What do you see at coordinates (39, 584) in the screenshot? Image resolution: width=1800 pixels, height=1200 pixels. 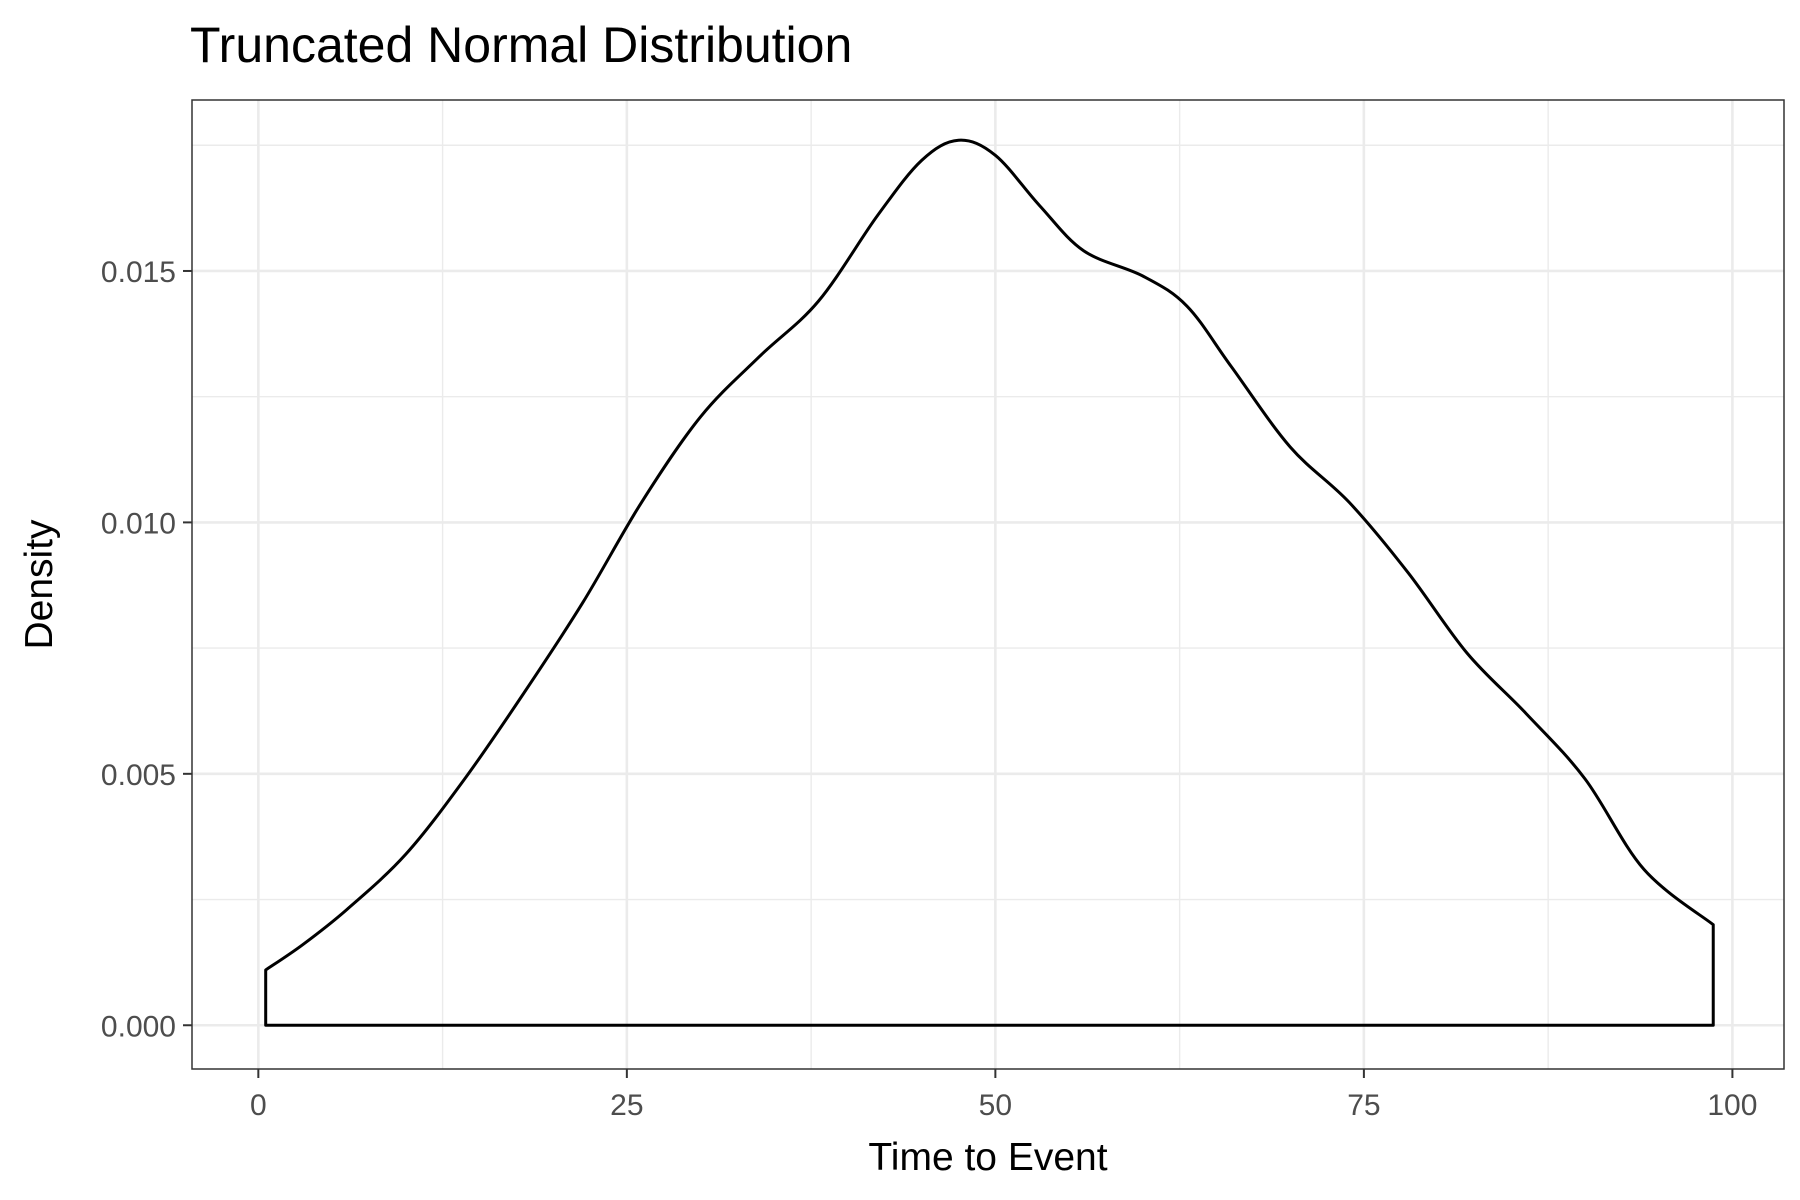 I see `y-axis-title: Density` at bounding box center [39, 584].